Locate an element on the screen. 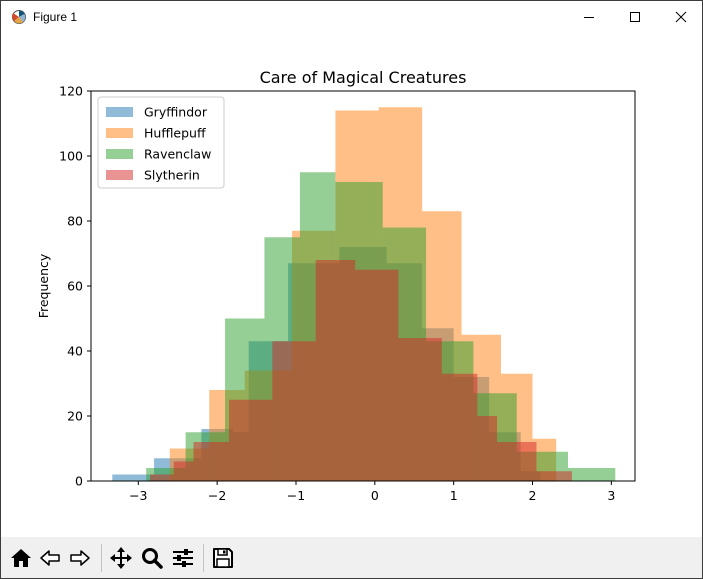 The width and height of the screenshot is (703, 579). forward-button is located at coordinates (80, 558).